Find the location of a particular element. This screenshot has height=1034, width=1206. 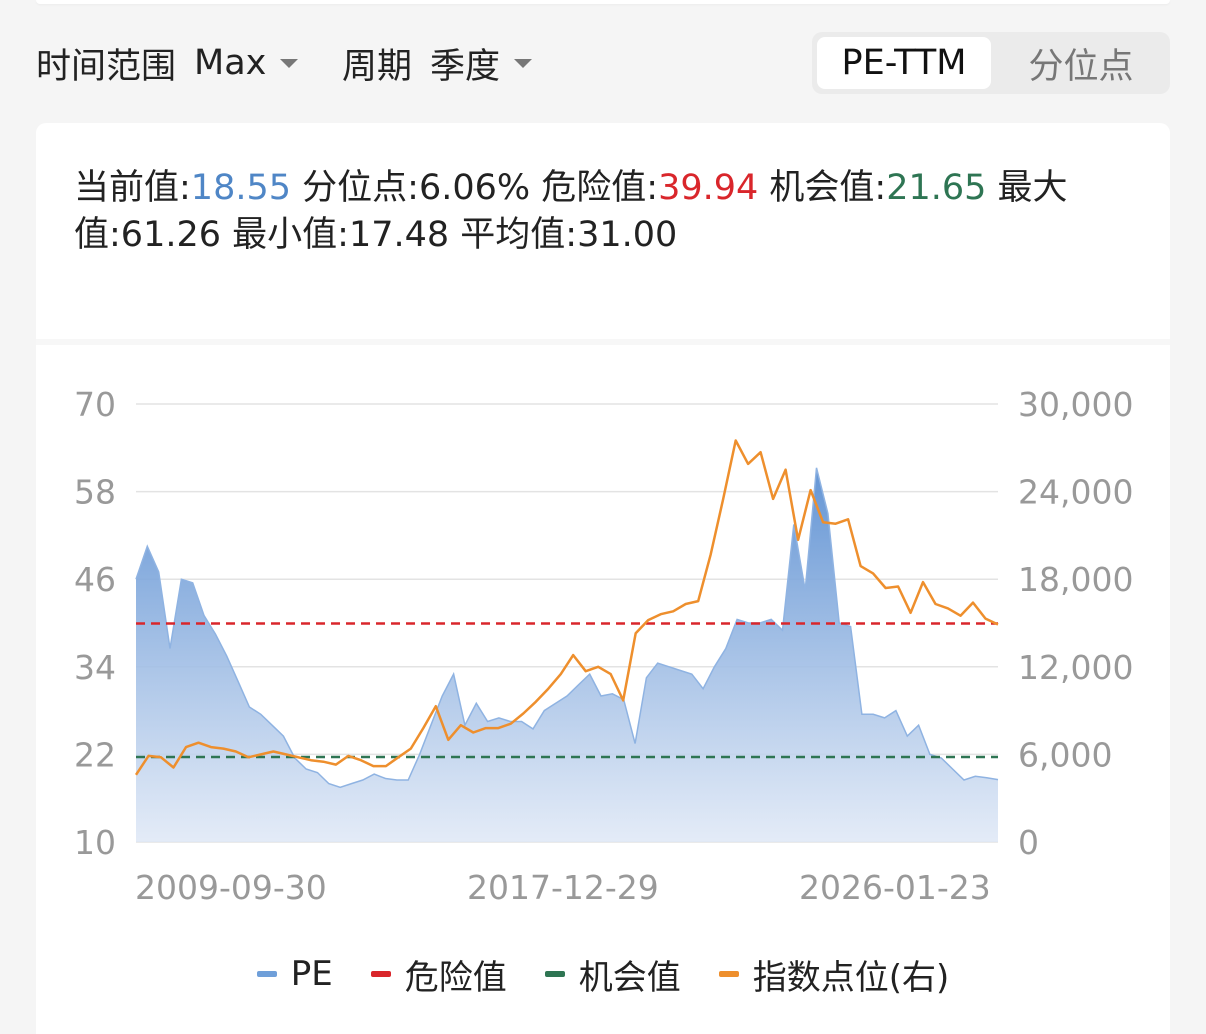

metric-segmented-control: PE-TTM 分位点 is located at coordinates (991, 63).